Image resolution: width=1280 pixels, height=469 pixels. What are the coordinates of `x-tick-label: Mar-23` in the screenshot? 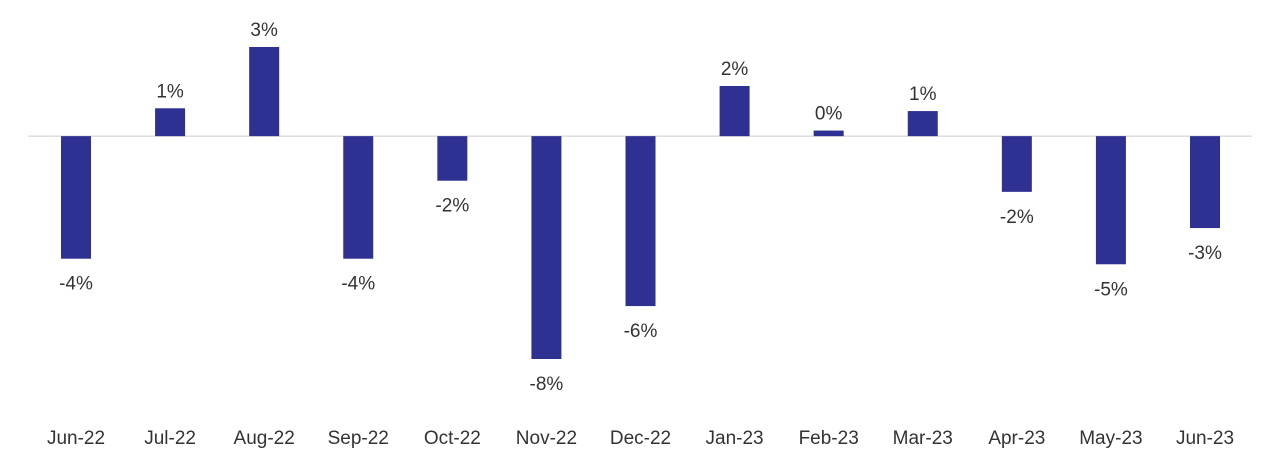 It's located at (923, 438).